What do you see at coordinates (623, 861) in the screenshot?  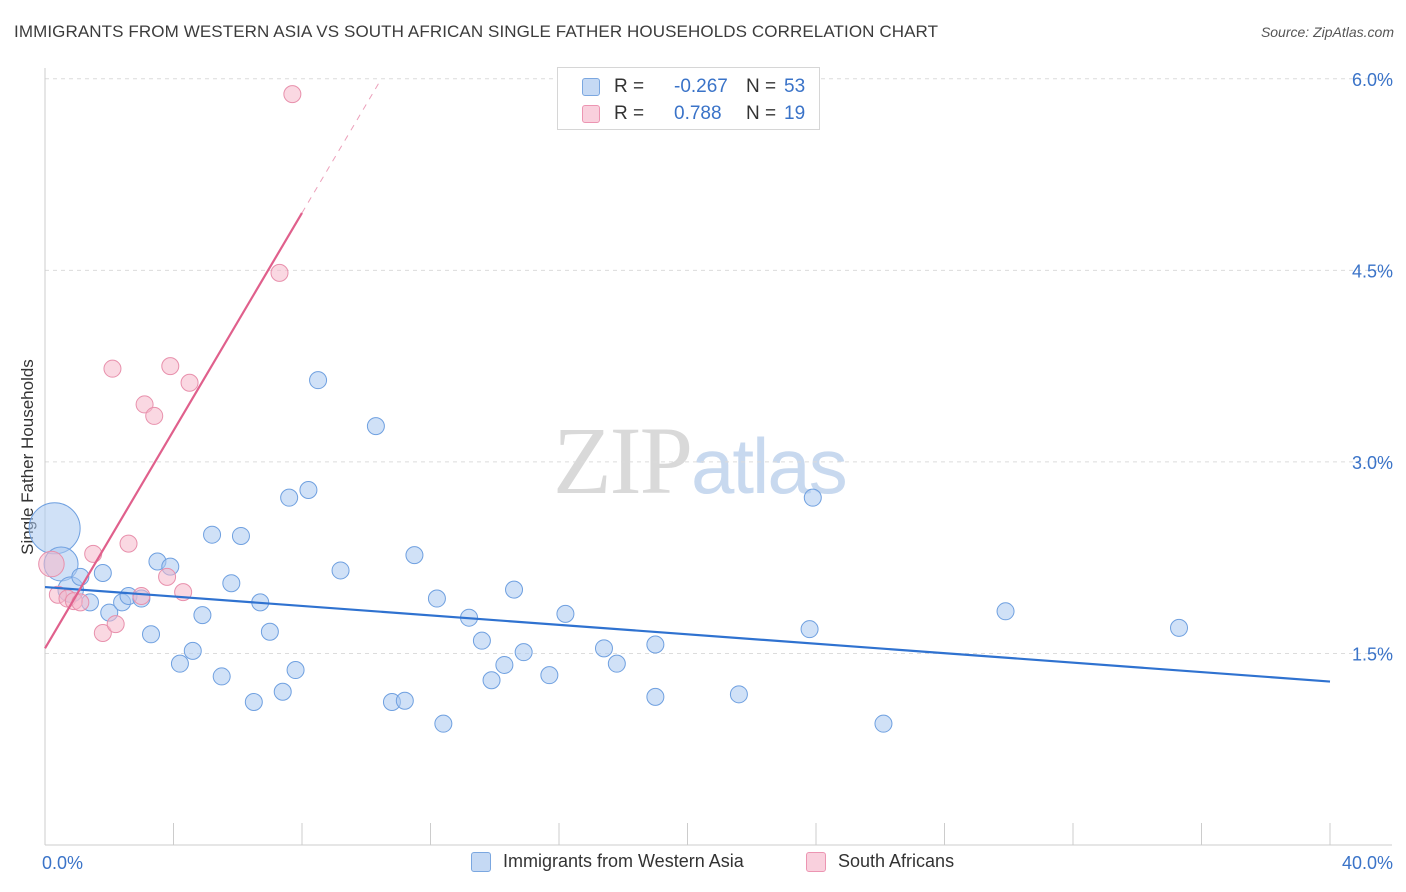 I see `legend-label: Immigrants from Western Asia` at bounding box center [623, 861].